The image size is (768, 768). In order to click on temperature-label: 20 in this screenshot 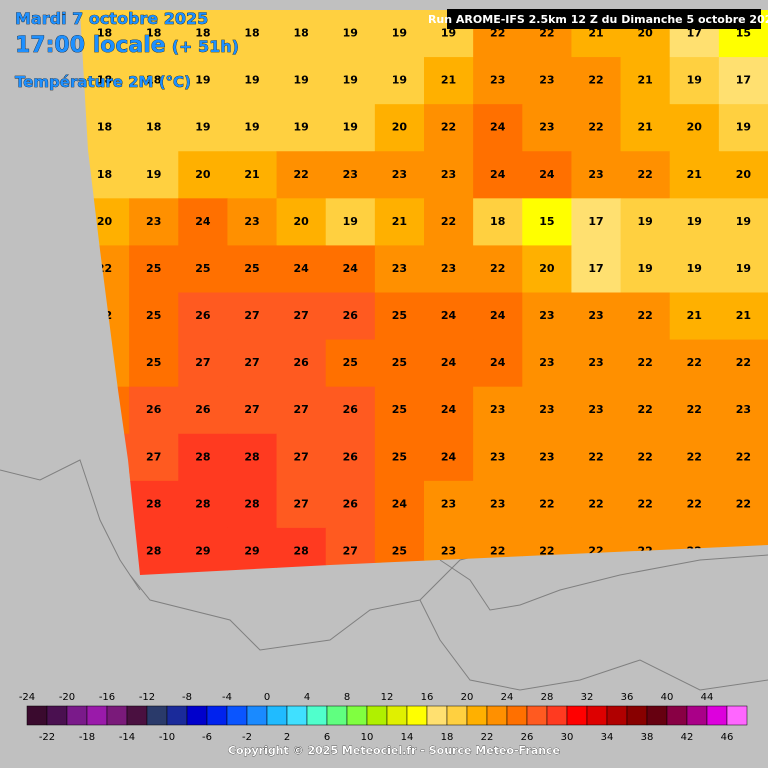, I will do `click(203, 174)`.